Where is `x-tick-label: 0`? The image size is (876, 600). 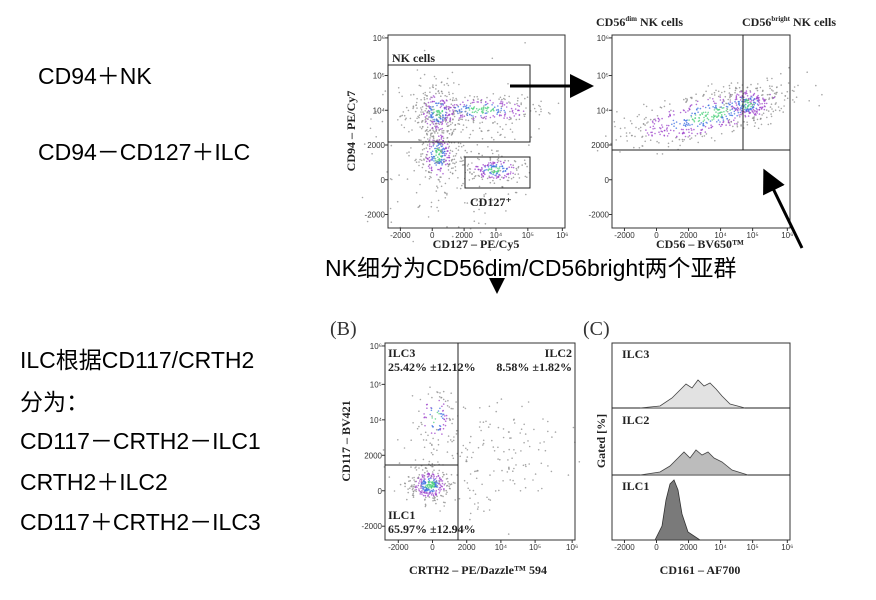
x-tick-label: 0 is located at coordinates (432, 547).